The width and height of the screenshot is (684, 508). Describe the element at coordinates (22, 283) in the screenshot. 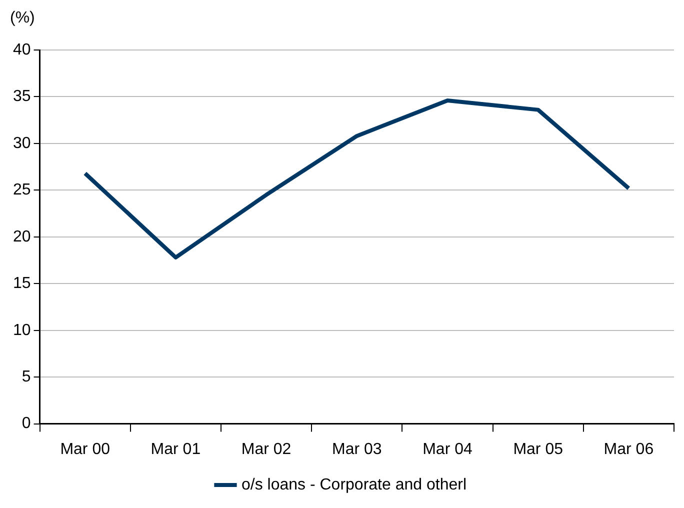

I see `y-tick-label: 15` at that location.